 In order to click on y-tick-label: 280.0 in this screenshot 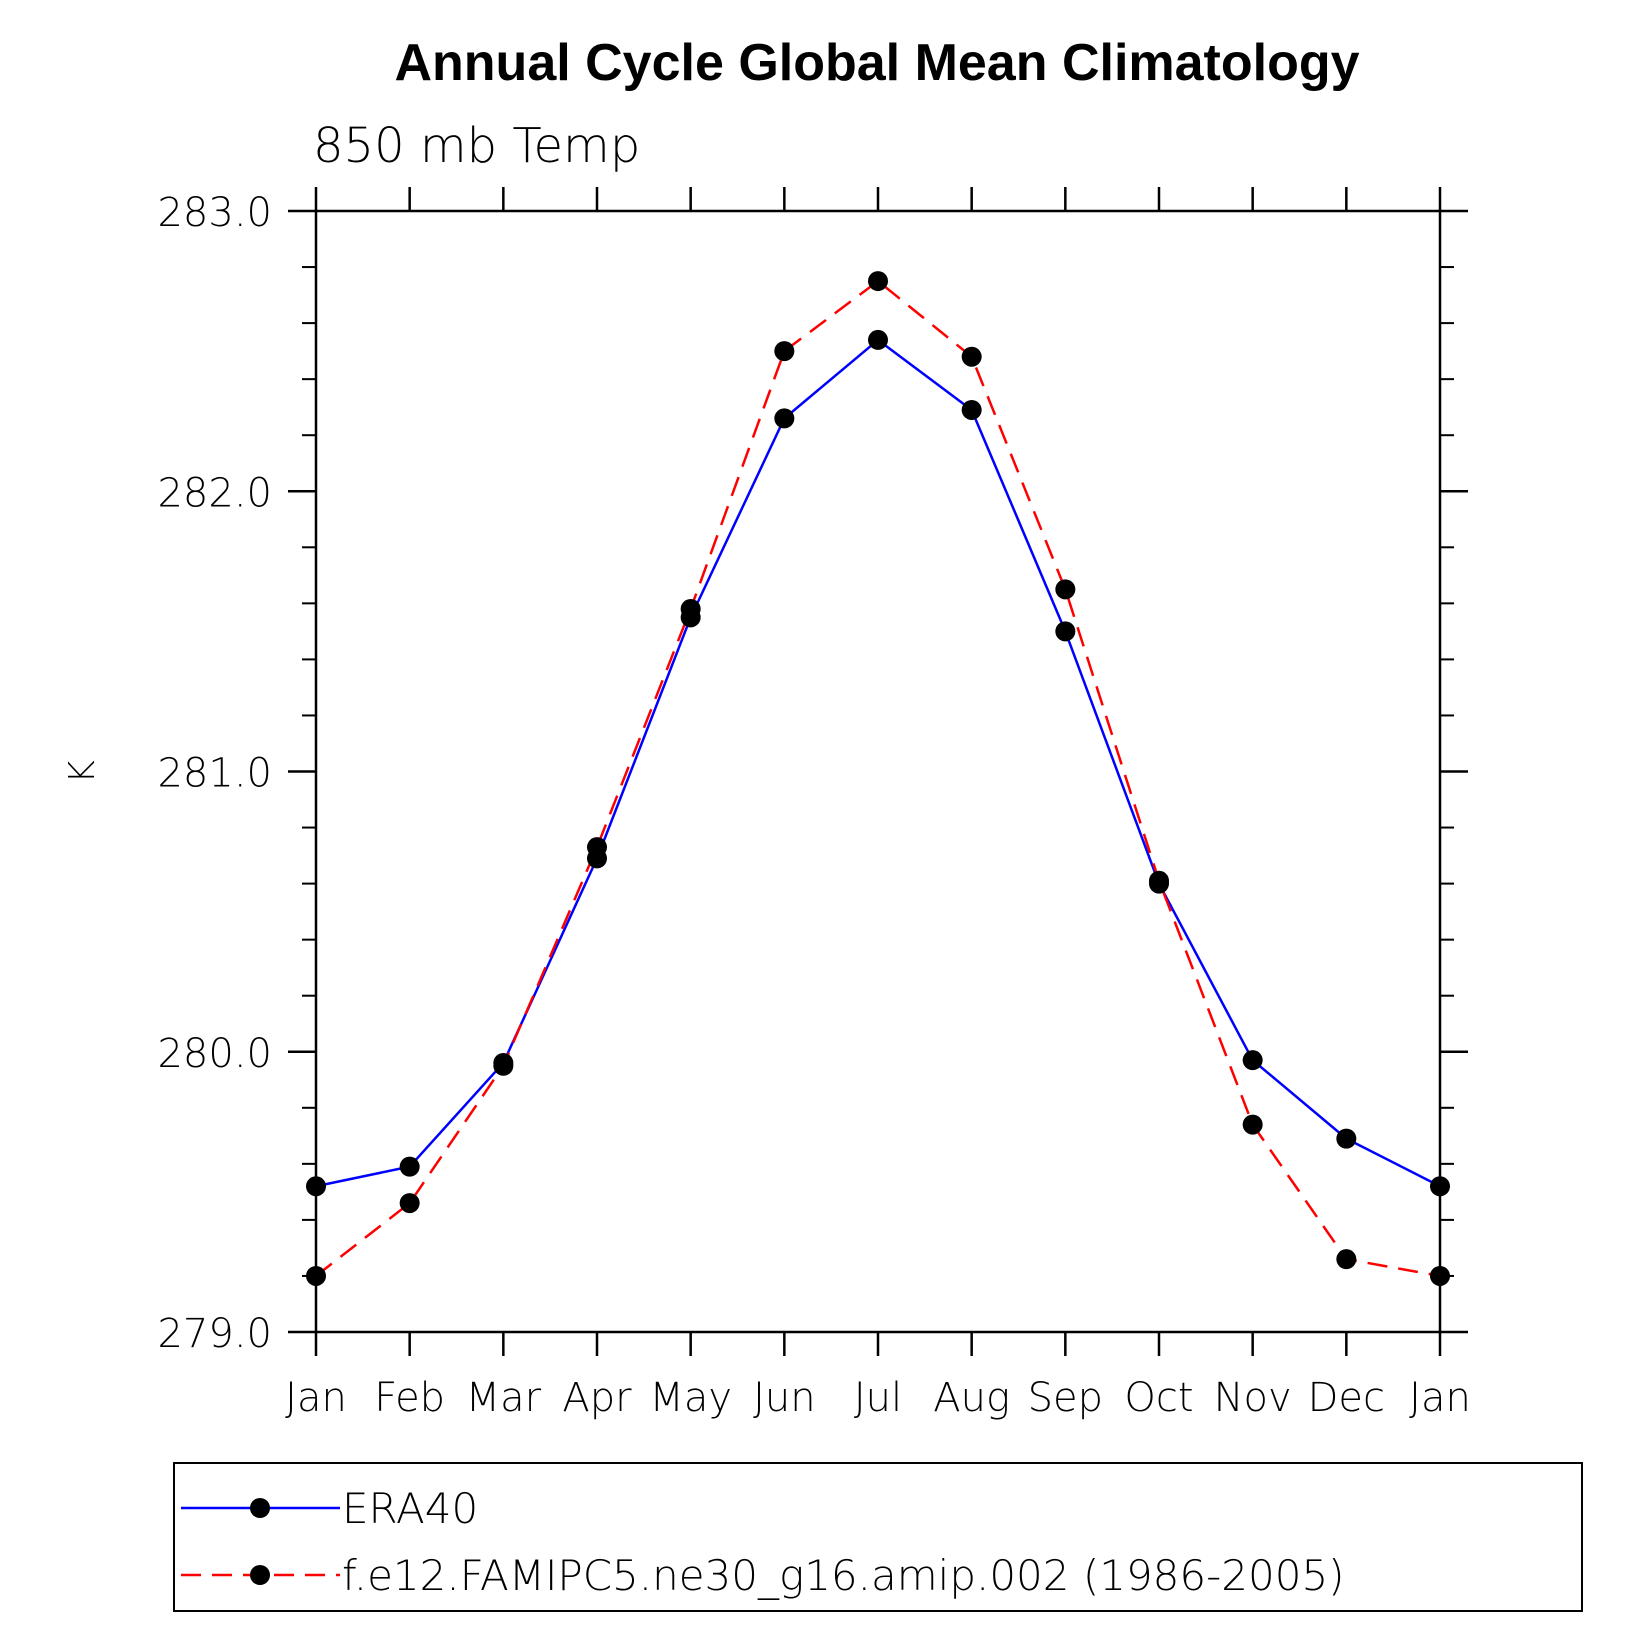, I will do `click(214, 1054)`.